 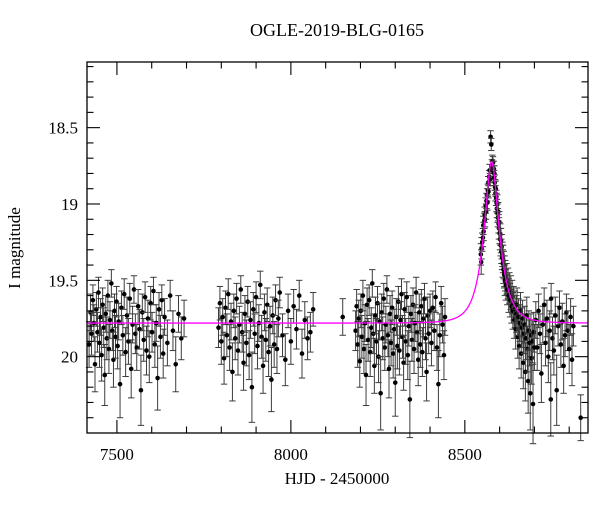 What do you see at coordinates (117, 454) in the screenshot?
I see `x-tick-label: 7500` at bounding box center [117, 454].